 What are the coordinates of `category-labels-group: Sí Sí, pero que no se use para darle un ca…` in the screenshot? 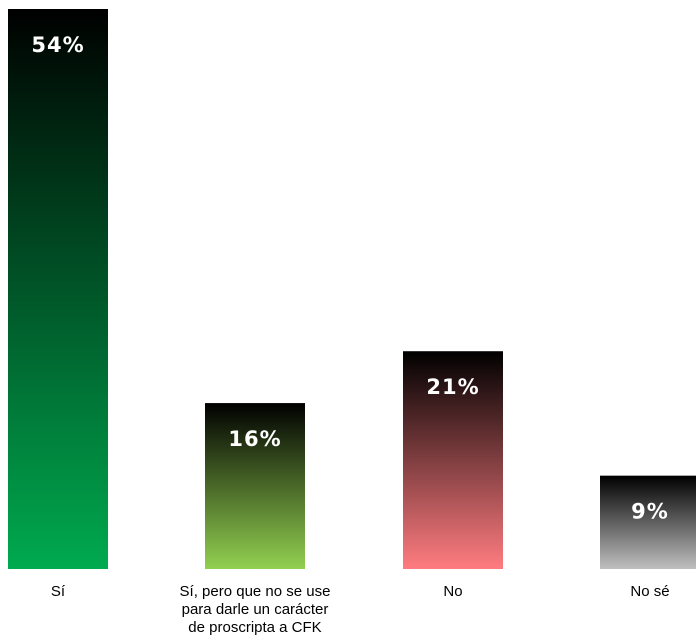 It's located at (360, 609).